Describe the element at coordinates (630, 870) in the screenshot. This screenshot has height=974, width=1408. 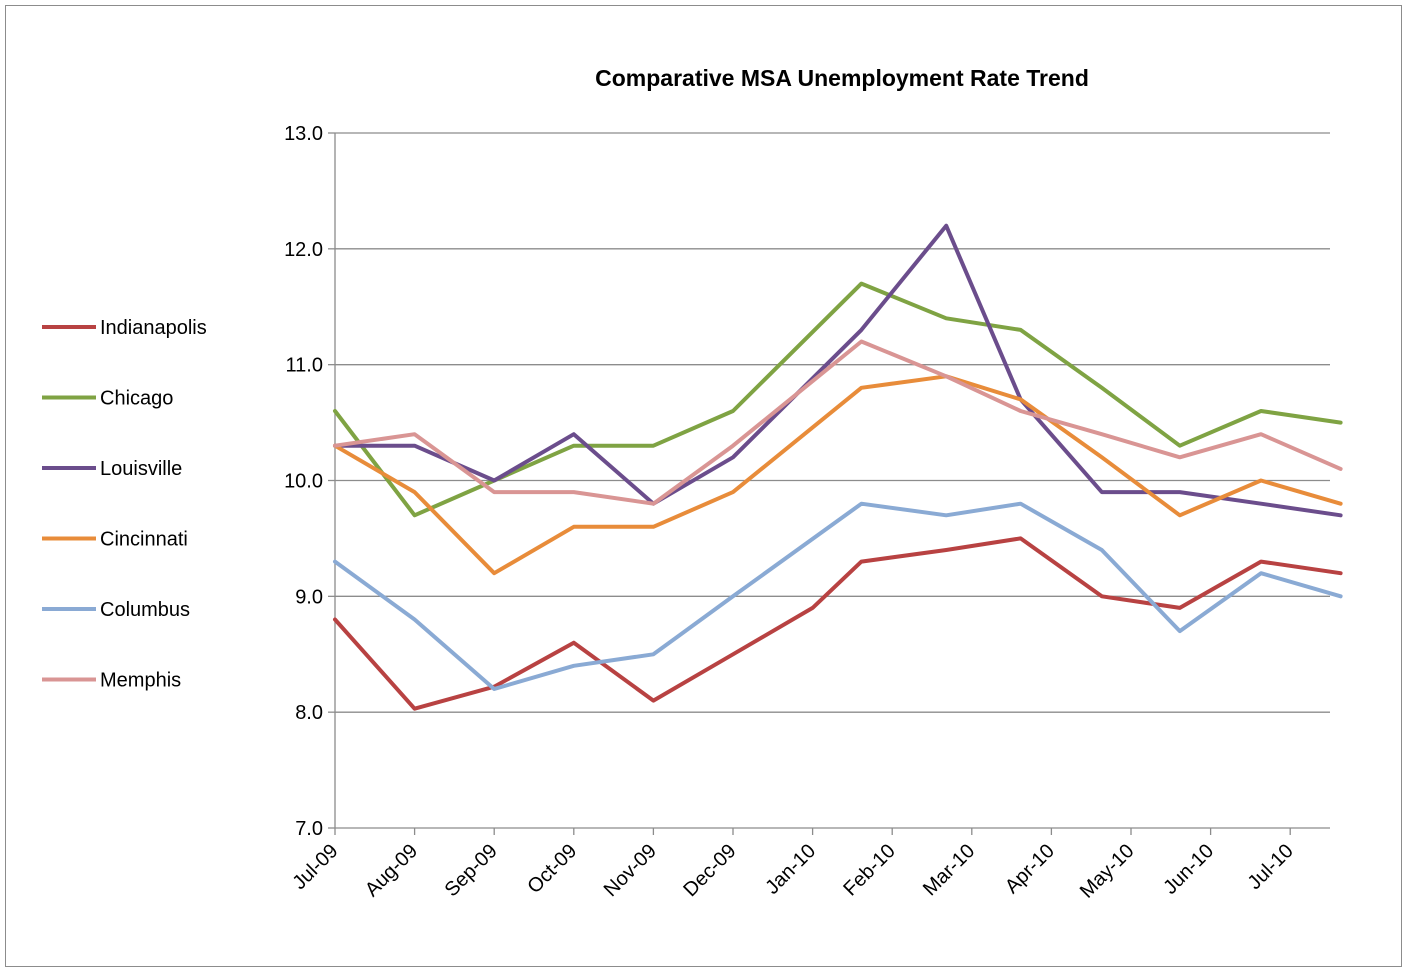
I see `x-tick-label: Nov-09` at that location.